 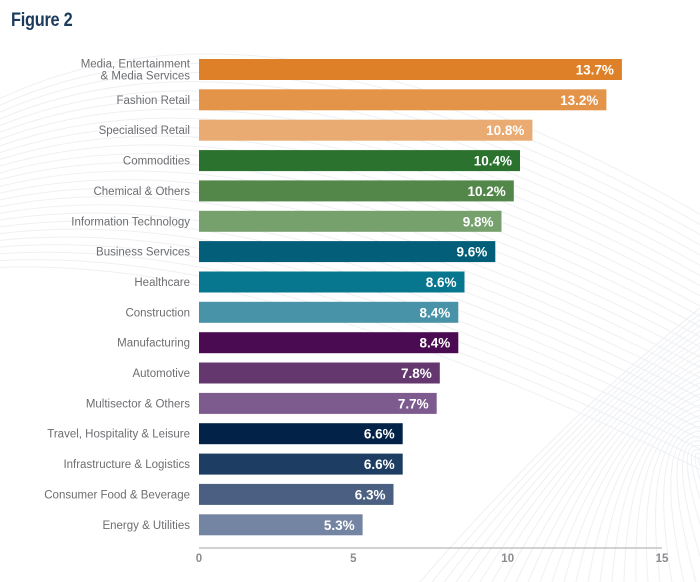 What do you see at coordinates (156, 162) in the screenshot?
I see `category-label: Commodities` at bounding box center [156, 162].